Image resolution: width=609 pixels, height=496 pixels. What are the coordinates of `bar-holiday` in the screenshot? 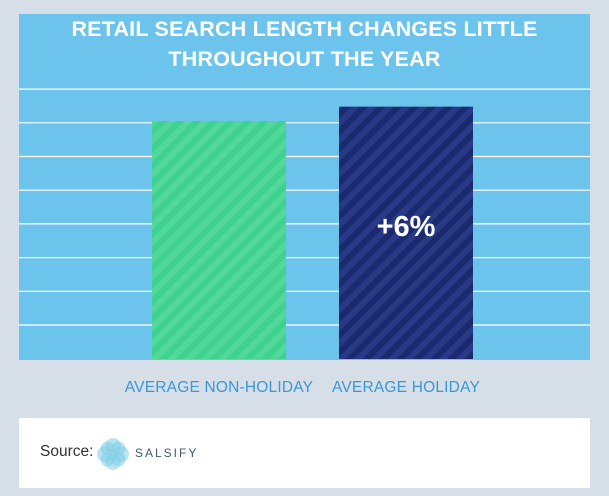 It's located at (406, 232).